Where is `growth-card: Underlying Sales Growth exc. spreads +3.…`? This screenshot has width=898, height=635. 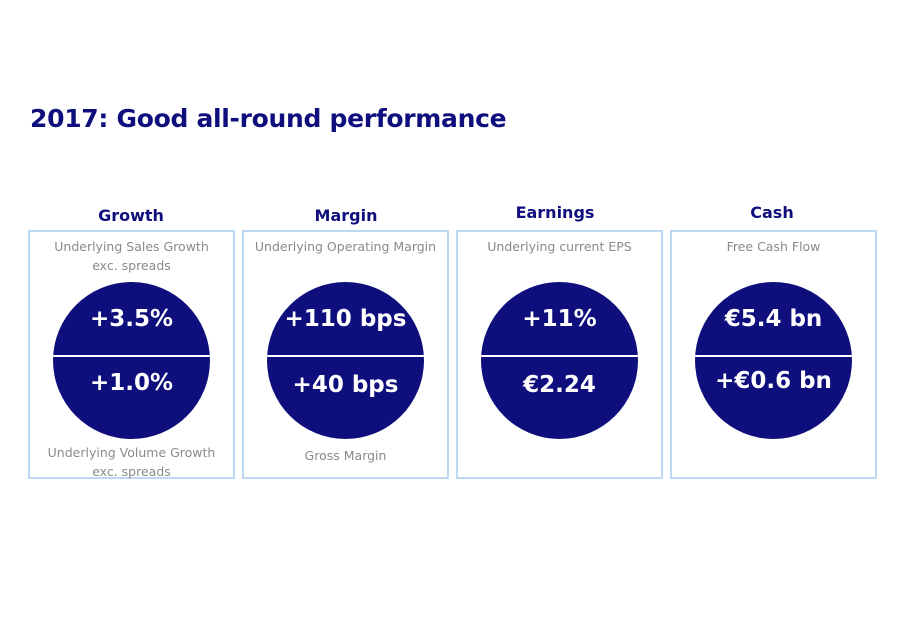 growth-card: Underlying Sales Growth exc. spreads +3.… is located at coordinates (131, 354).